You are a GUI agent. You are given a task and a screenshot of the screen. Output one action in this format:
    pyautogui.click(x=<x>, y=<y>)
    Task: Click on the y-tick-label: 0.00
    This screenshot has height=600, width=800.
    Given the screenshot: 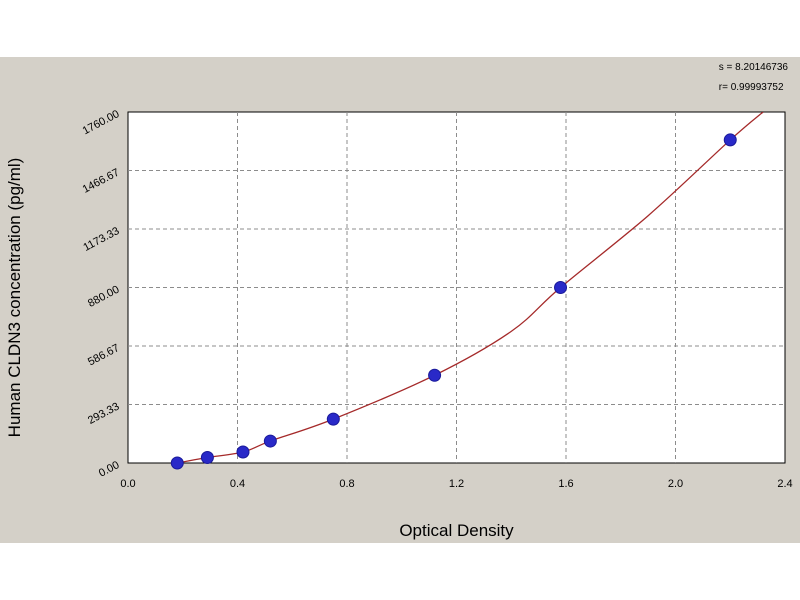 What is the action you would take?
    pyautogui.click(x=109, y=469)
    